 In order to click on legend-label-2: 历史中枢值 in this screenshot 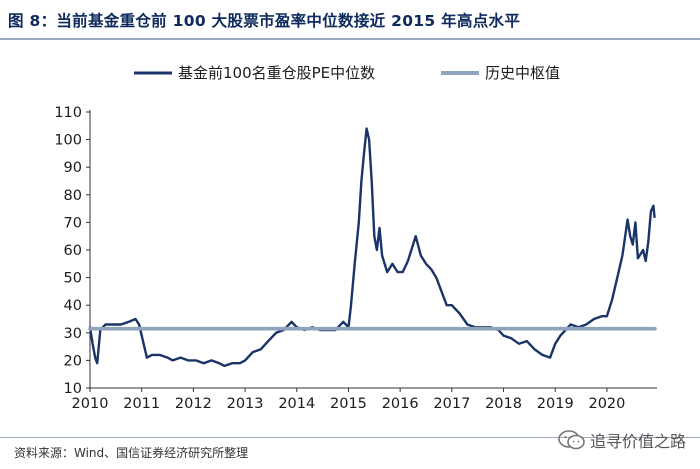, I will do `click(522, 73)`.